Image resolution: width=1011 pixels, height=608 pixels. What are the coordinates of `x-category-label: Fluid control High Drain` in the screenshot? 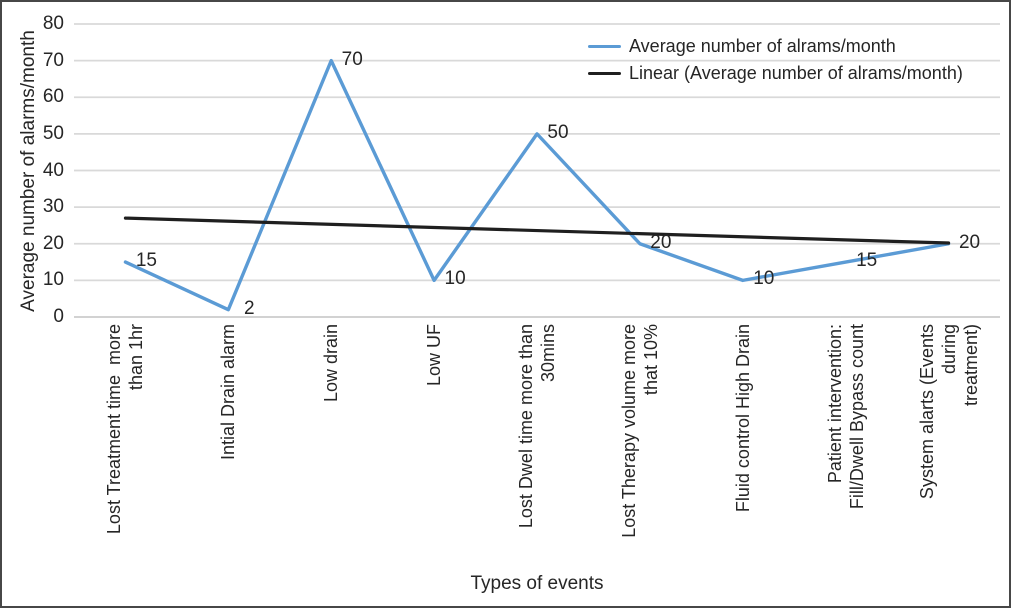 It's located at (743, 439).